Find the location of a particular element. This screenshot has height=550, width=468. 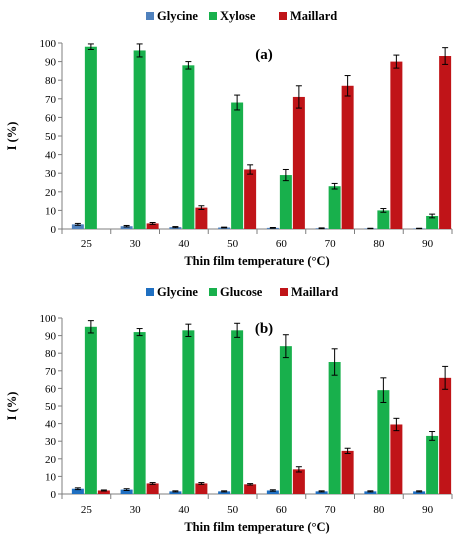

legend: Glycine Glucose Maillard is located at coordinates (242, 292).